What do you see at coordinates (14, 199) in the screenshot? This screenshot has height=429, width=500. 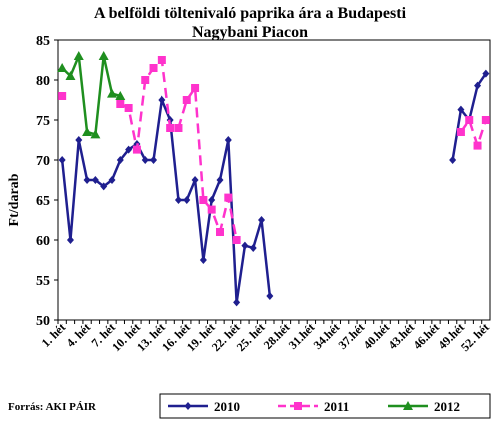 I see `y-axis-label: Ft/darab` at bounding box center [14, 199].